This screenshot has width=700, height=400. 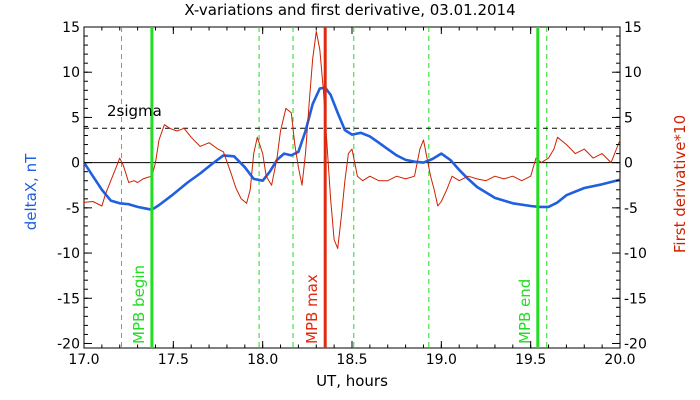 I want to click on y-tick-label-right: 0, so click(x=628, y=164).